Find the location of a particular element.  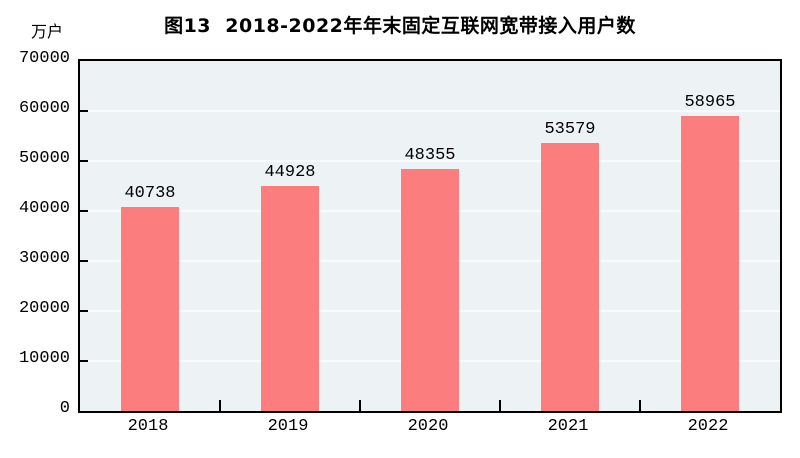

x-tick-label: 2019 is located at coordinates (288, 426).